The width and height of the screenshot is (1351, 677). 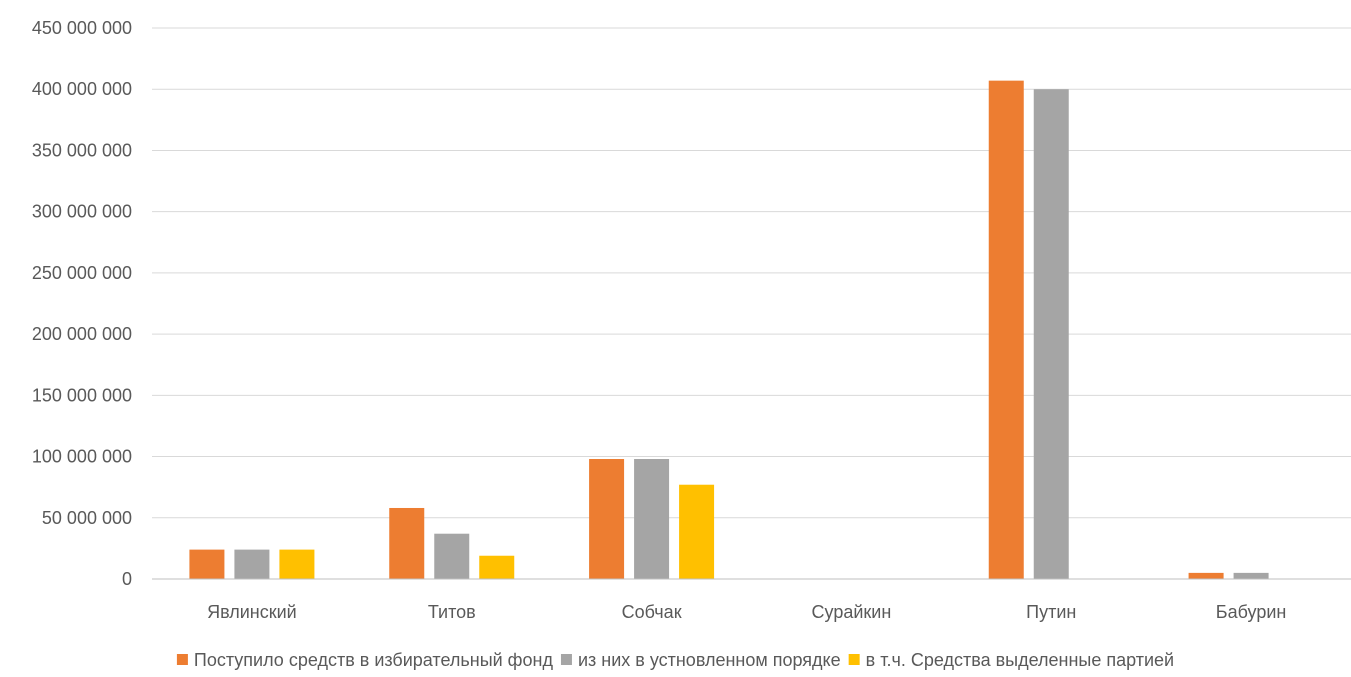 What do you see at coordinates (82, 395) in the screenshot?
I see `y-tick-label: 150 000 000` at bounding box center [82, 395].